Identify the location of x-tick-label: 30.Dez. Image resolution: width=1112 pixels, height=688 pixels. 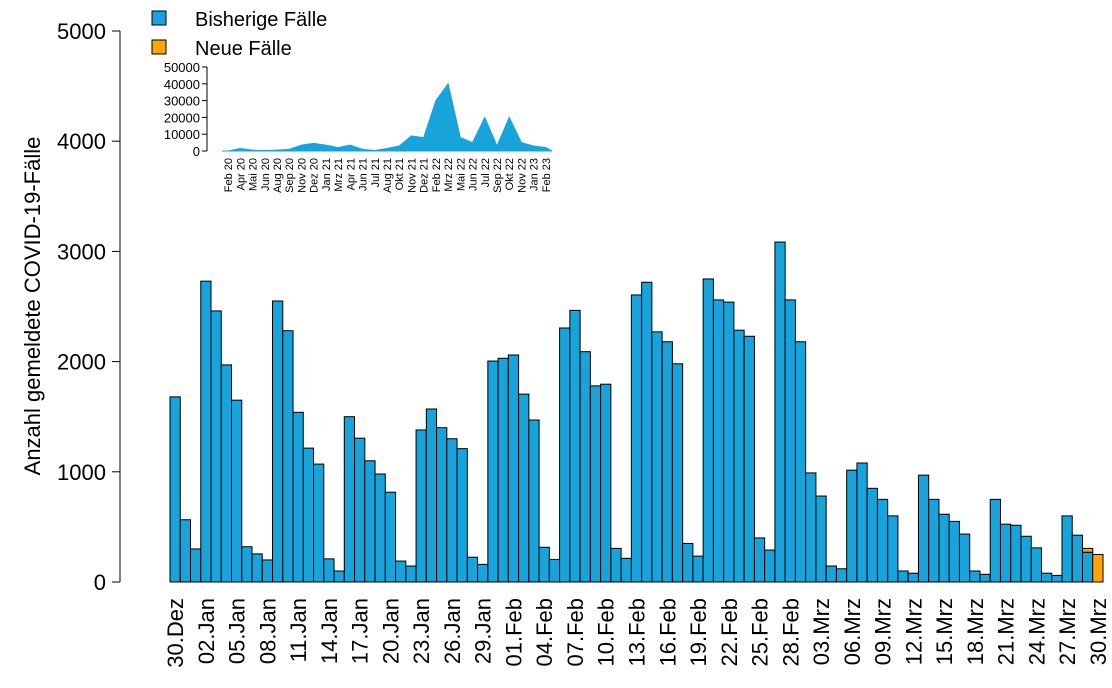
(175, 633).